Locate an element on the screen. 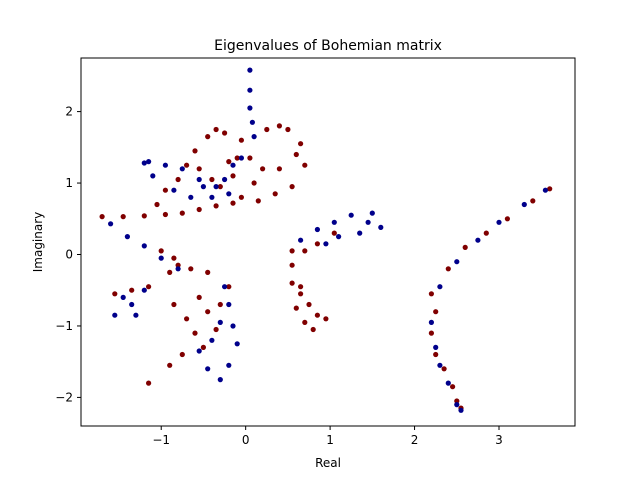 Image resolution: width=640 pixels, height=480 pixels. y-axis-label: Imaginary is located at coordinates (38, 242).